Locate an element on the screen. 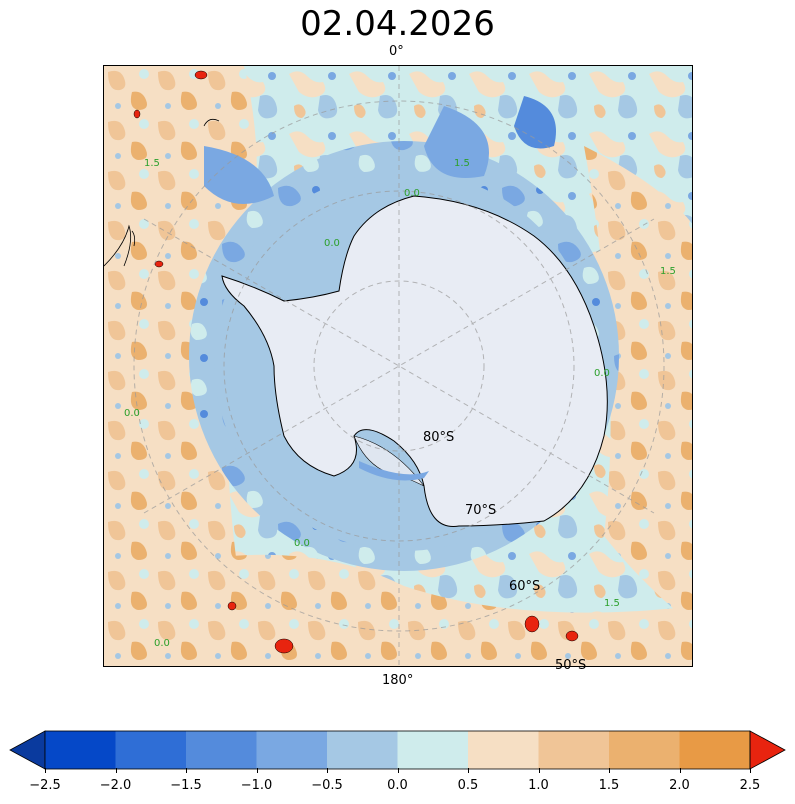  colorbar-under-triangle is located at coordinates (27, 750).